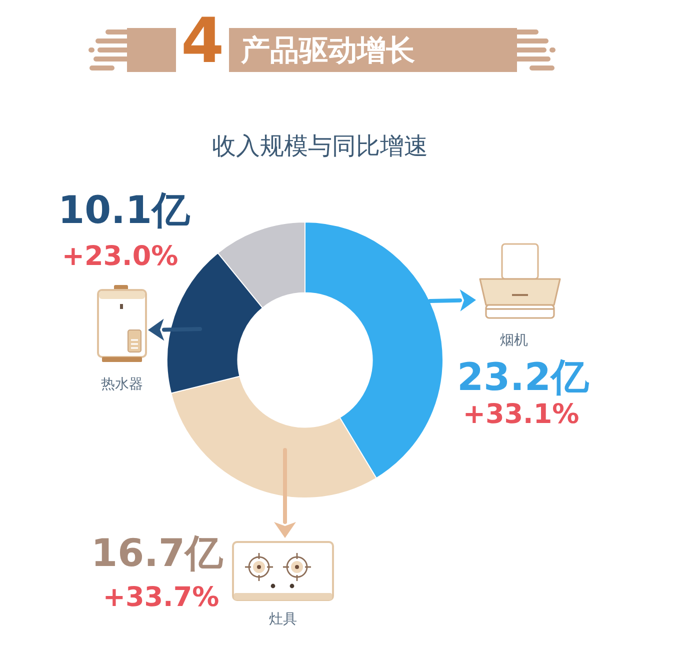 This screenshot has width=694, height=668. I want to click on slice-label: 烟机, so click(514, 340).